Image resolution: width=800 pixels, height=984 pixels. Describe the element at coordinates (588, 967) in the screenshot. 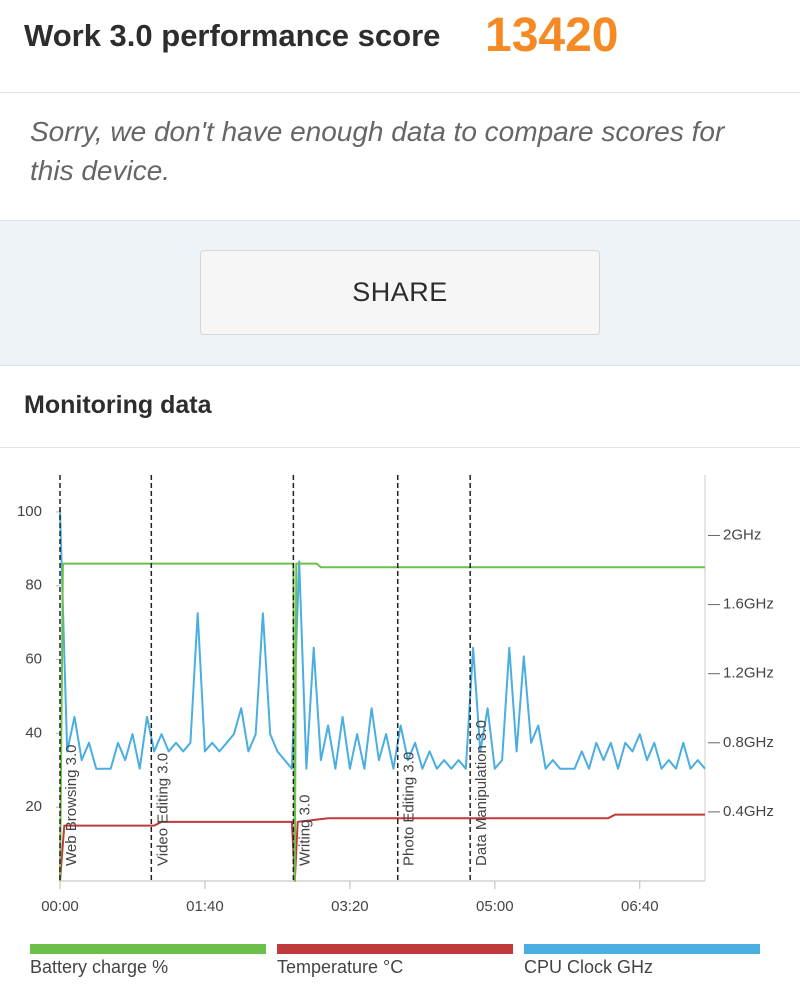

I see `legend-label: CPU Clock GHz` at that location.